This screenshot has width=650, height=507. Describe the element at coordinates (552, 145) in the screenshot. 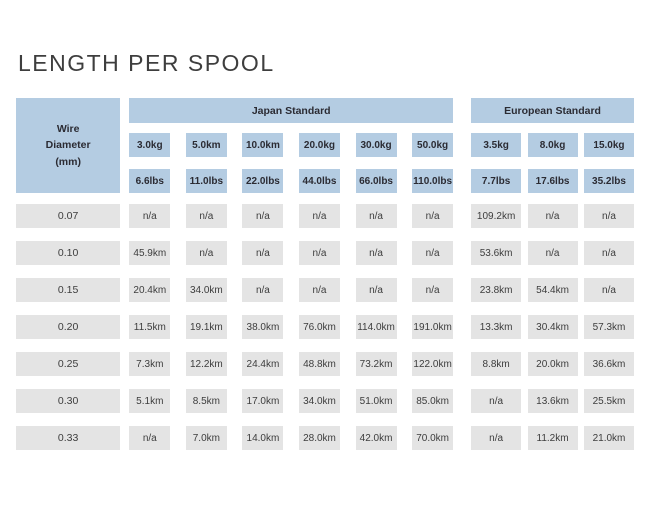

I see `european-kg-header: 8.0kg` at that location.